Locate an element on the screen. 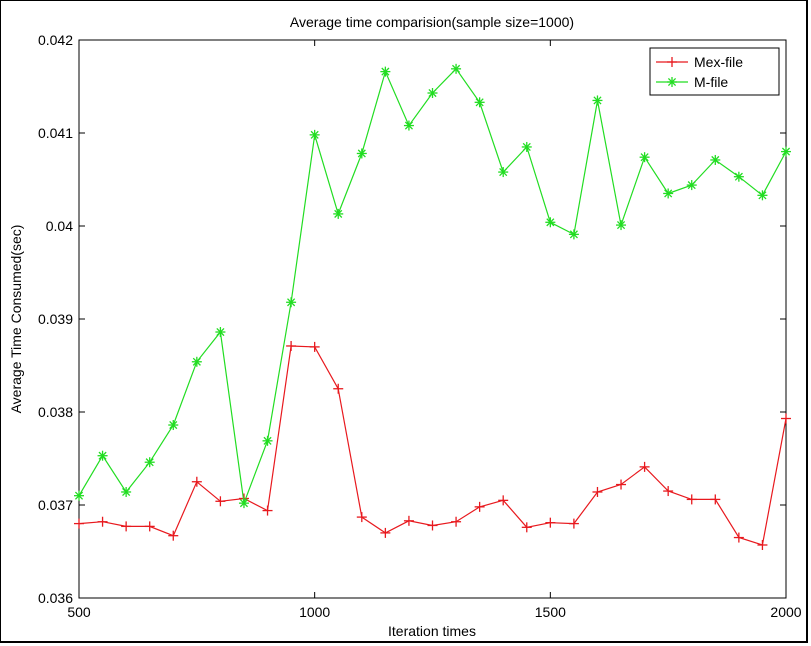  x-tick-label: 500 is located at coordinates (79, 612).